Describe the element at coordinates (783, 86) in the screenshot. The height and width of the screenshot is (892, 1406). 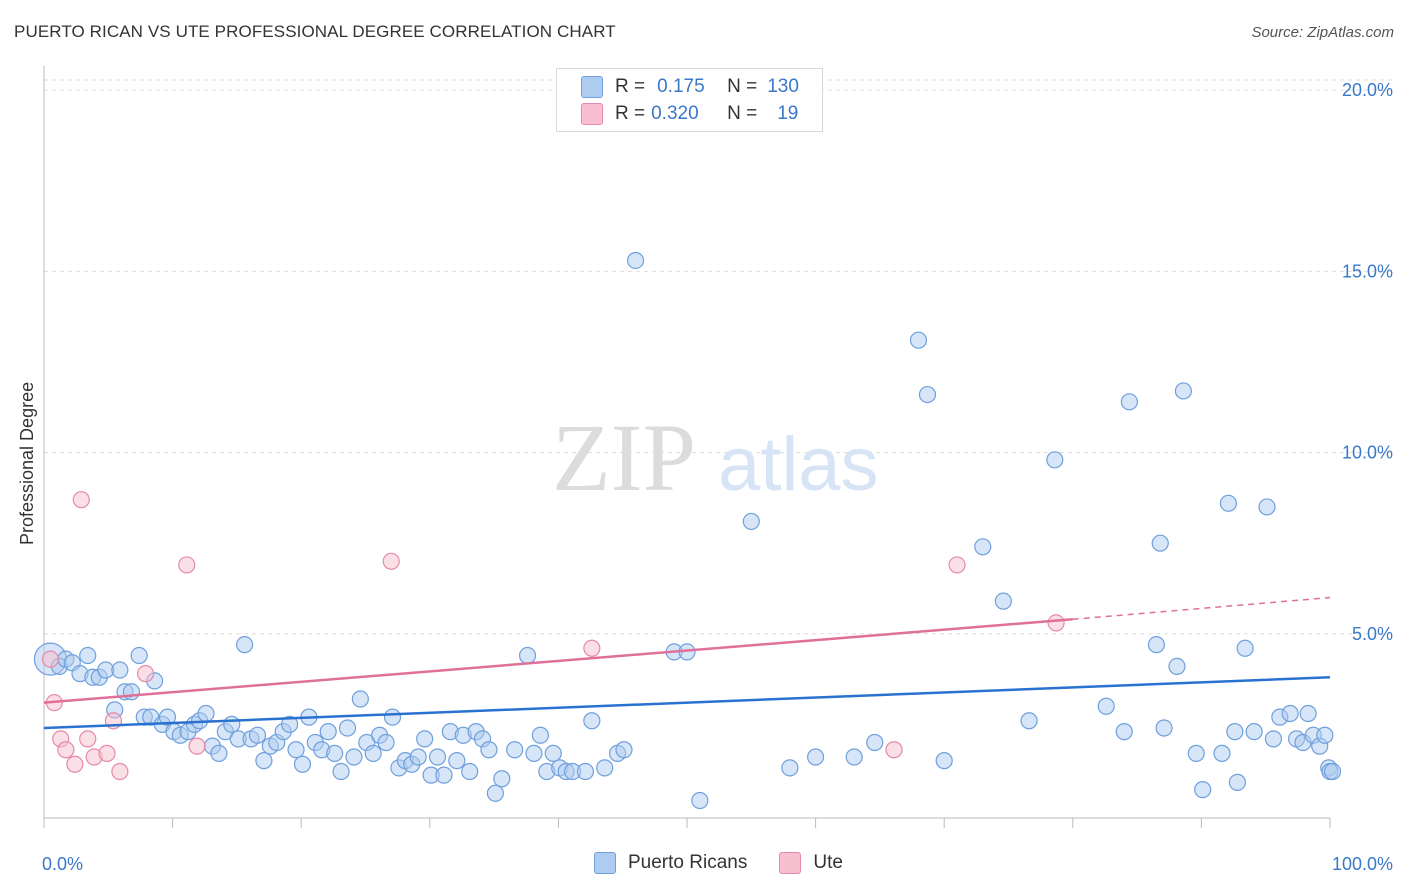
I see `legend-n-value: 130` at that location.